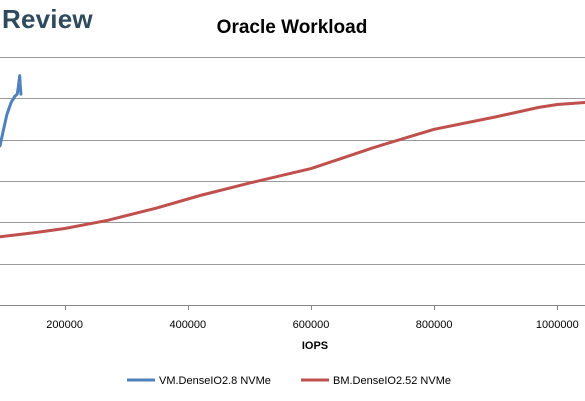  I want to click on chart-title: Oracle Workload, so click(292, 27).